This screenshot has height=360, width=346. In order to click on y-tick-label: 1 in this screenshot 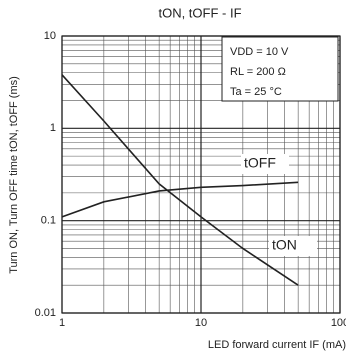, I will do `click(53, 128)`.